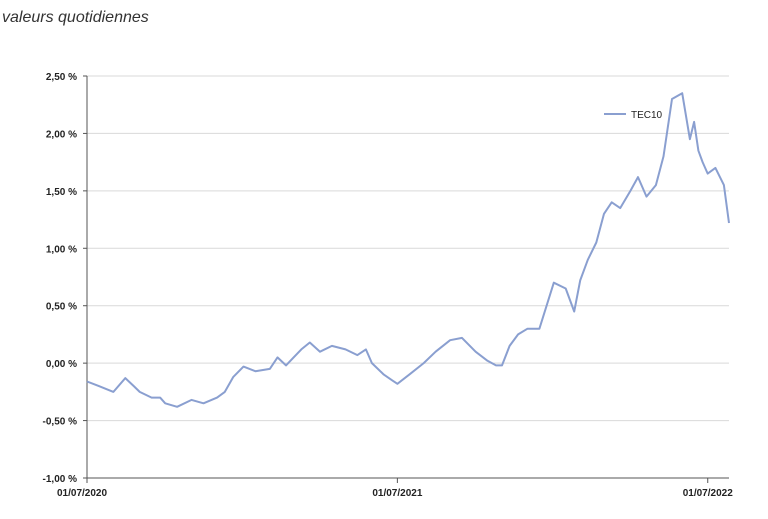 This screenshot has width=768, height=519. I want to click on y-tick-label-2: 1,50 %, so click(61, 192).